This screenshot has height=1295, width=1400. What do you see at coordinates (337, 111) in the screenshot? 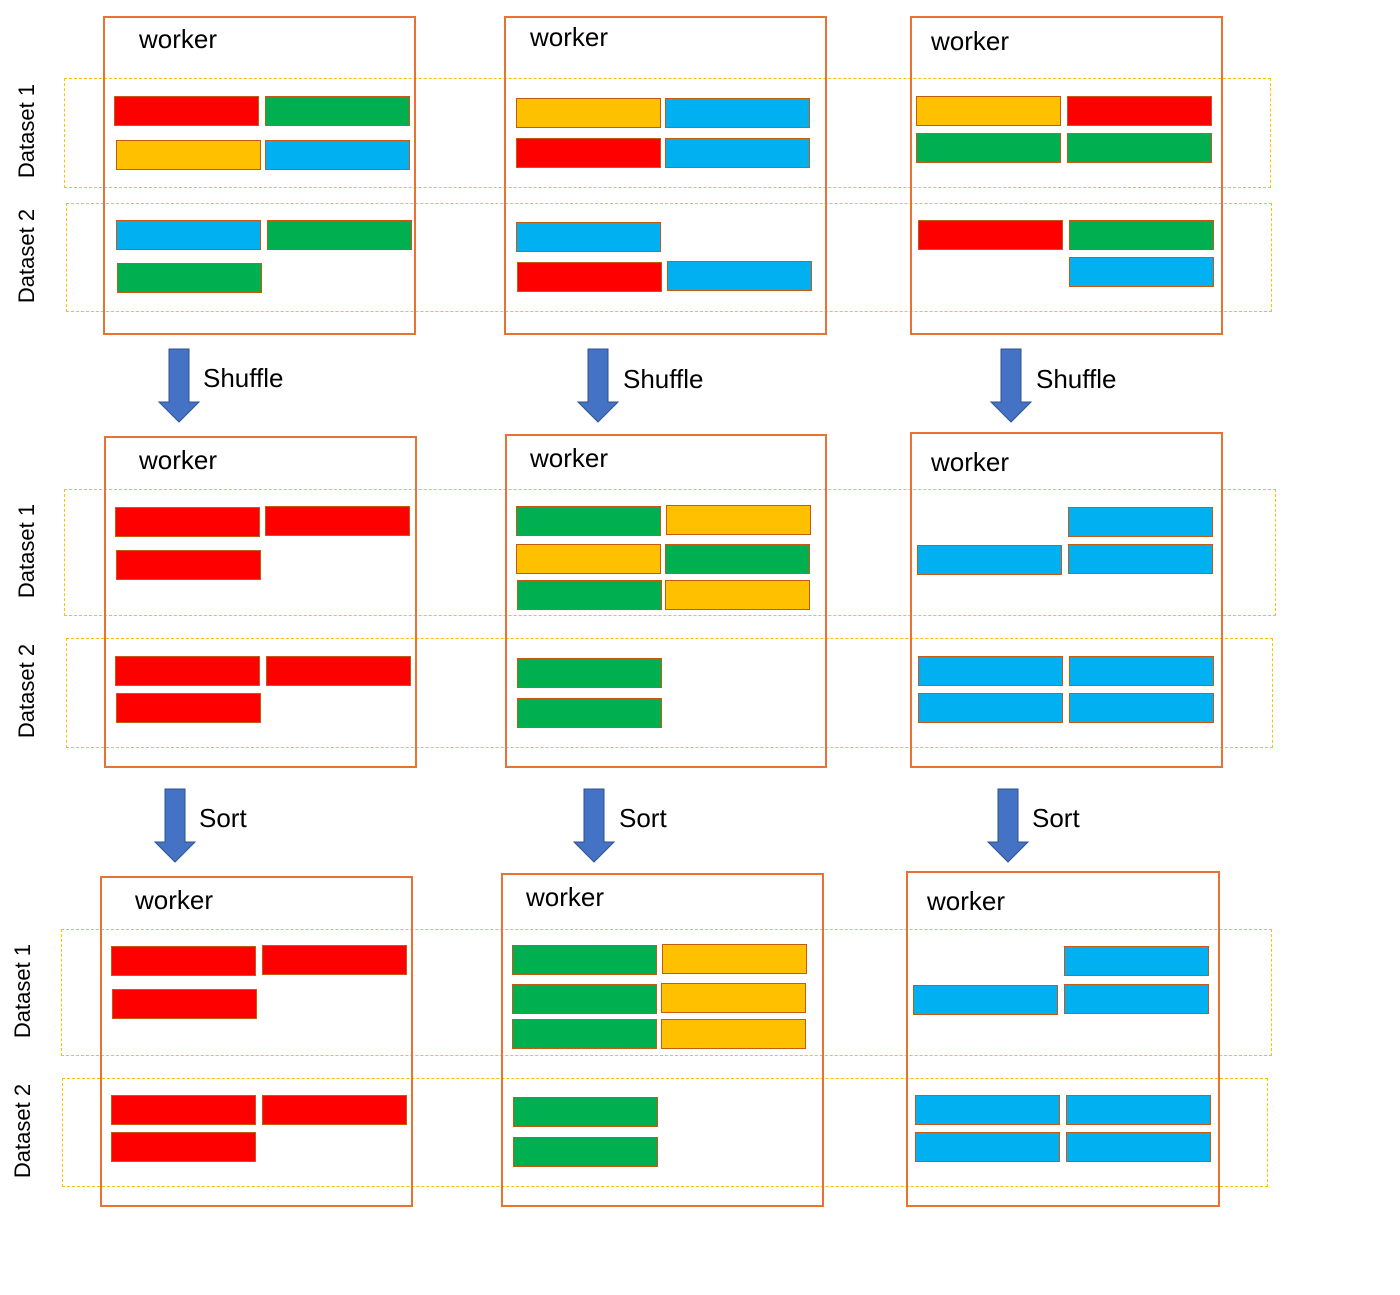
I see `stage-1-worker-1-dataset1-block-green` at bounding box center [337, 111].